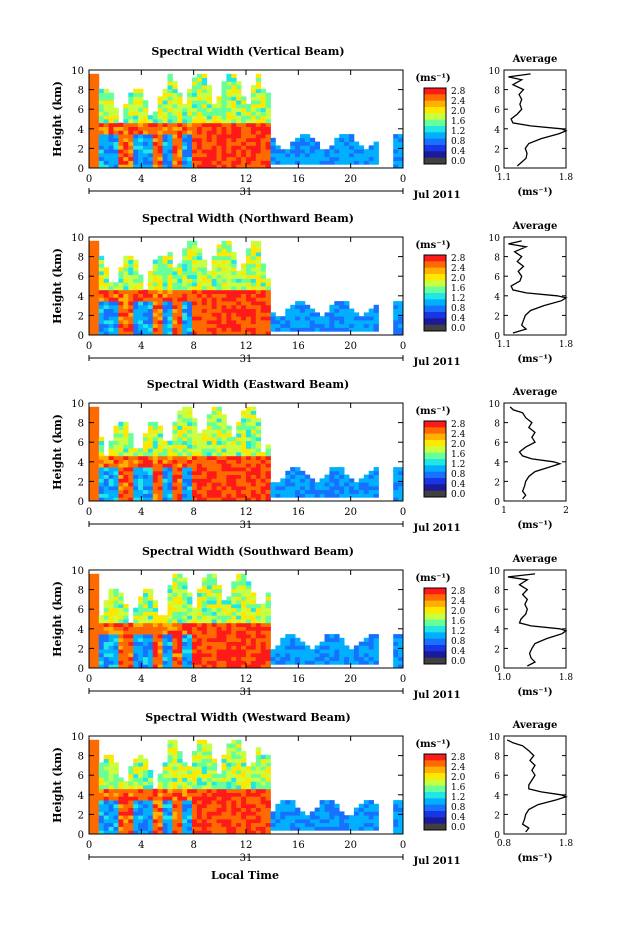  I want to click on profile-unit: (ms⁻¹), so click(534, 525).